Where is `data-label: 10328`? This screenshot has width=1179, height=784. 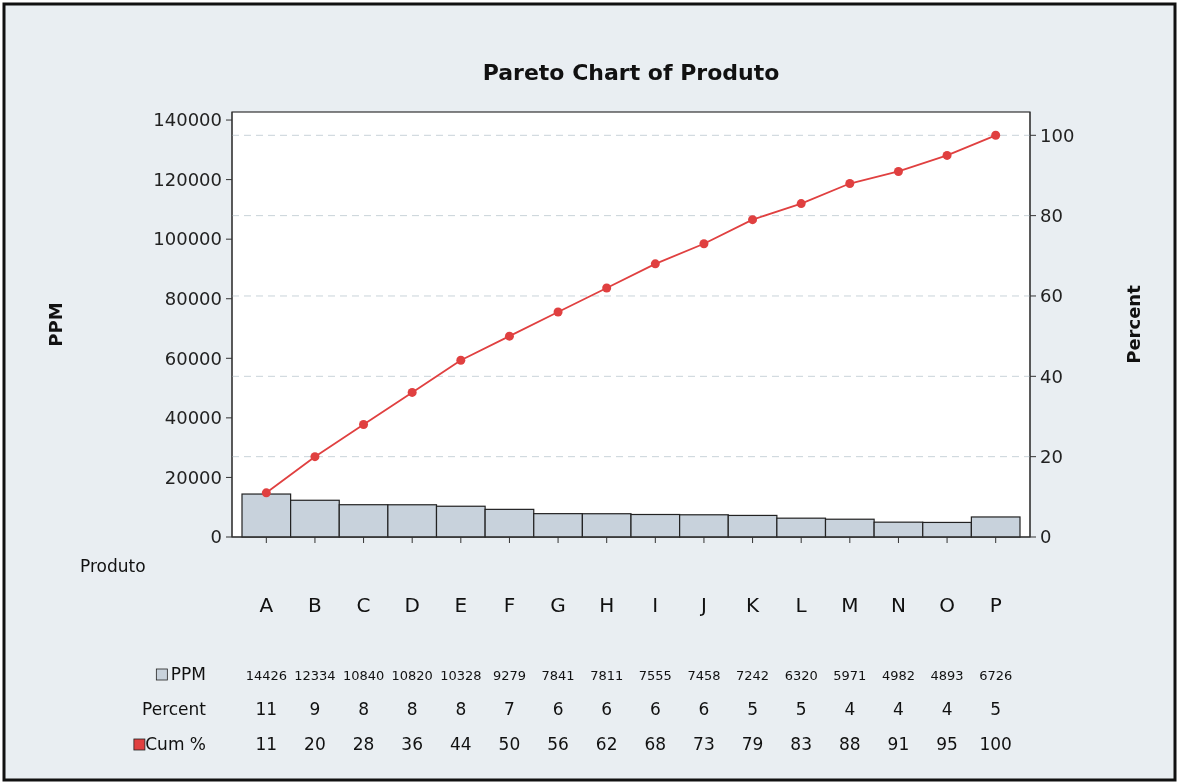
data-label: 10328 is located at coordinates (461, 675).